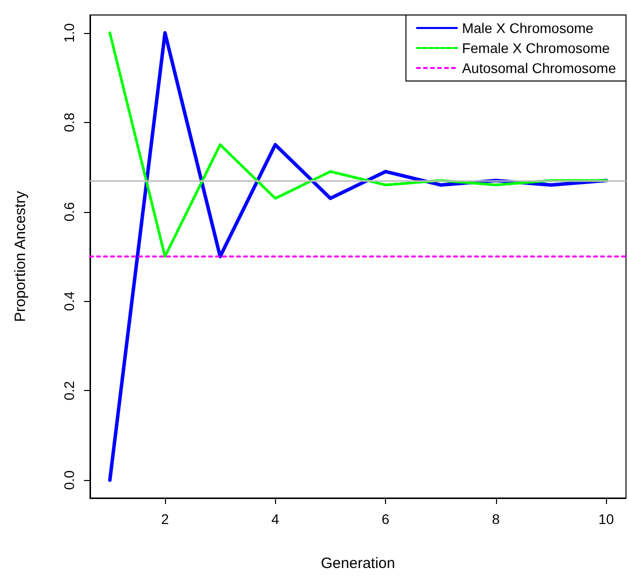 The image size is (628, 576). I want to click on legend-label: Male X Chromosome, so click(528, 28).